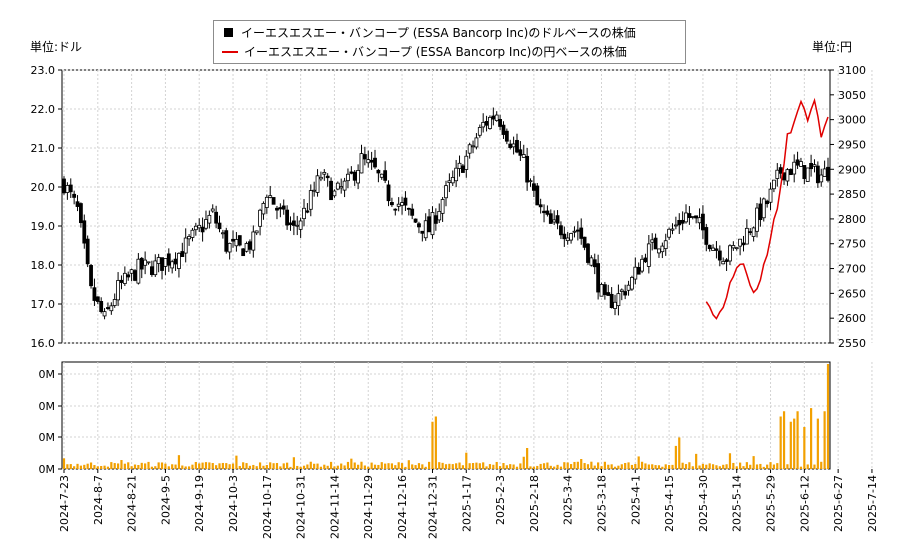 This screenshot has height=550, width=900. What do you see at coordinates (43, 343) in the screenshot?
I see `y-left-tick-label: 16.0` at bounding box center [43, 343].